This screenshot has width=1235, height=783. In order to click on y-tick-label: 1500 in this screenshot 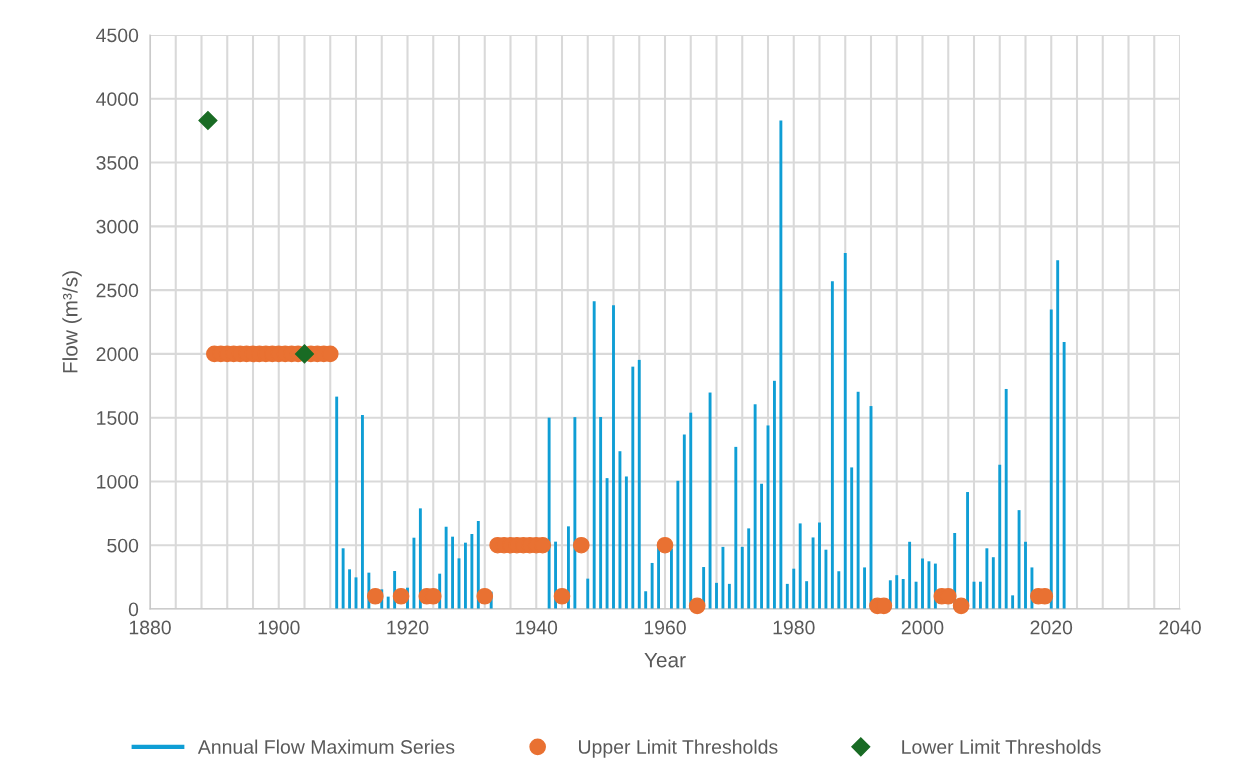, I will do `click(118, 418)`.